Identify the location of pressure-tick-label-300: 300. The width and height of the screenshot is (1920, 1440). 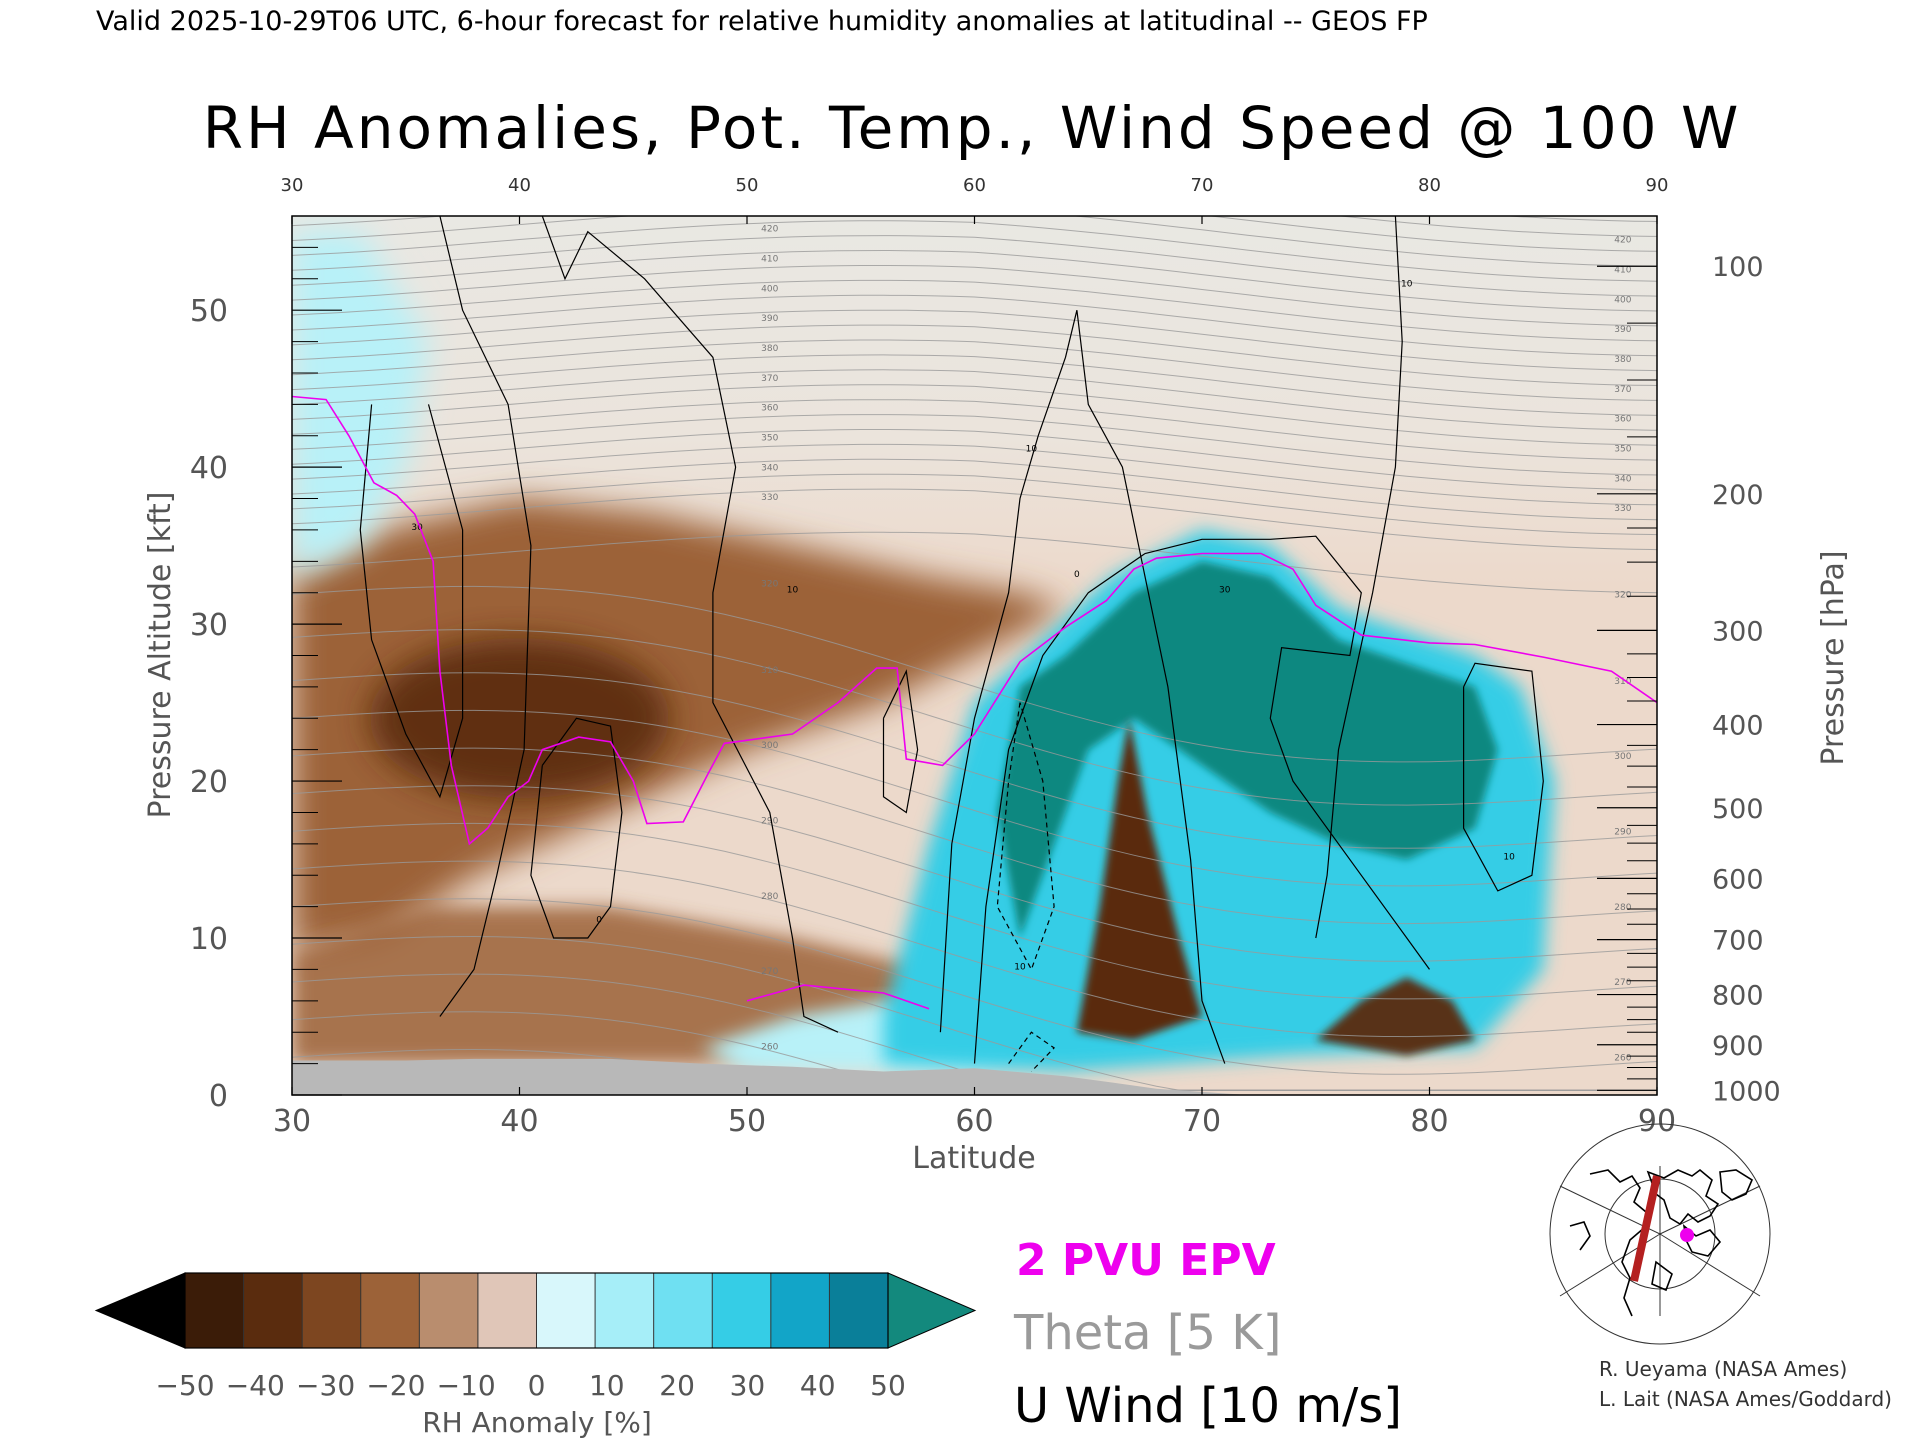
(1738, 631).